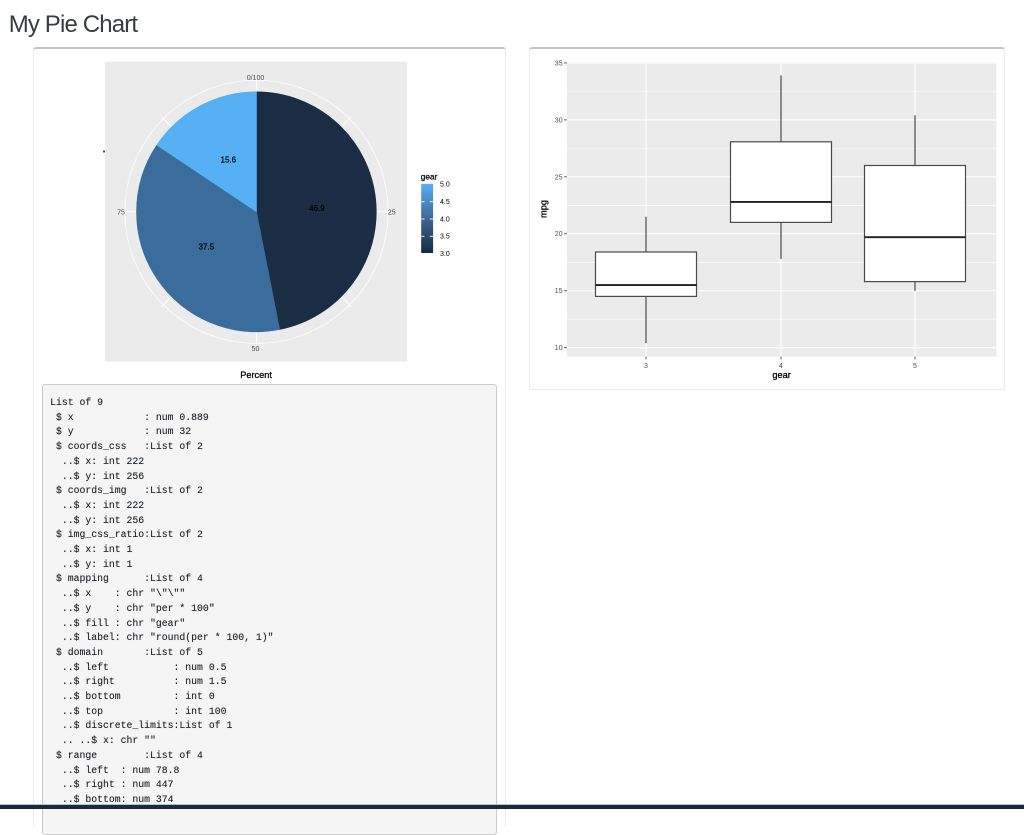 This screenshot has height=835, width=1024. I want to click on svg-text: mpg, so click(543, 209).